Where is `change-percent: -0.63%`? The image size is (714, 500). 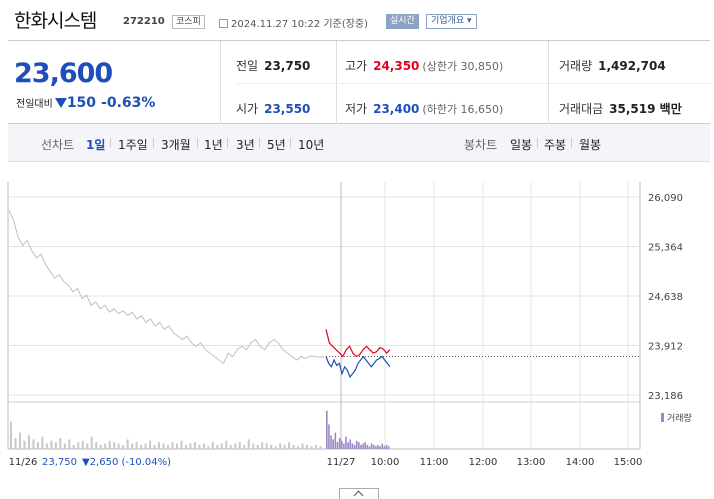 change-percent: -0.63% is located at coordinates (128, 103).